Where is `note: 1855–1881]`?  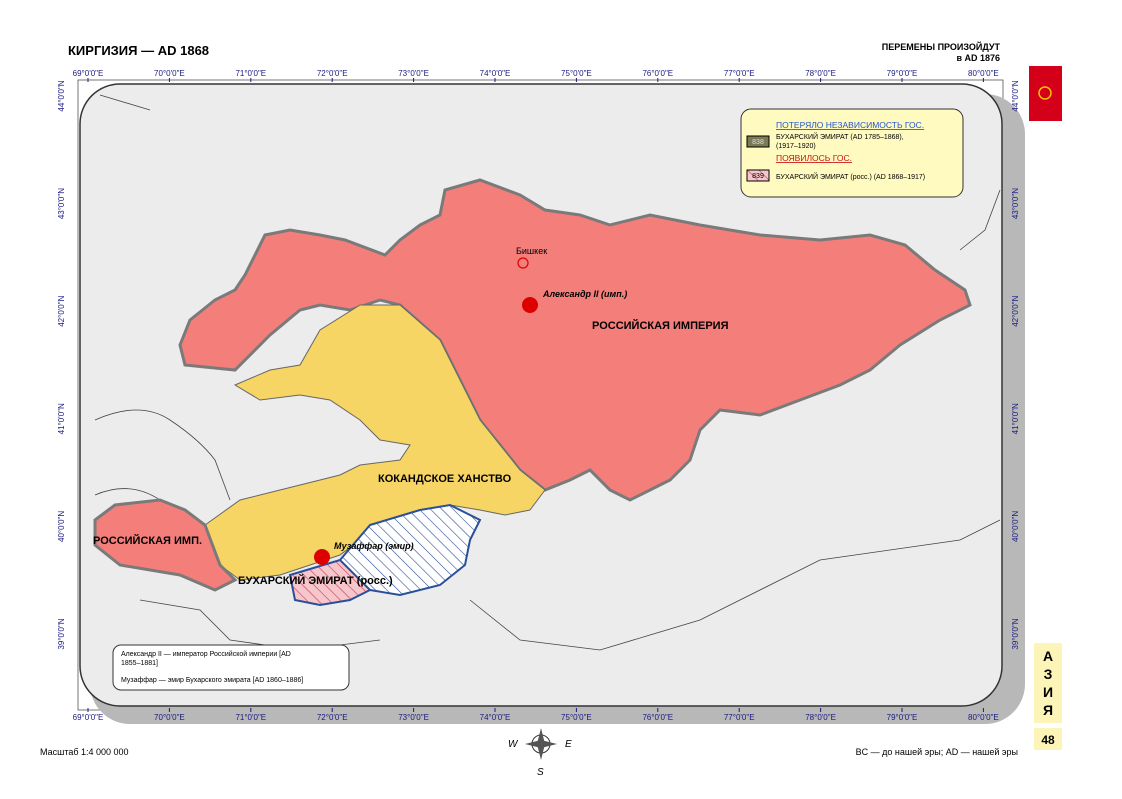
note: 1855–1881] is located at coordinates (139, 663).